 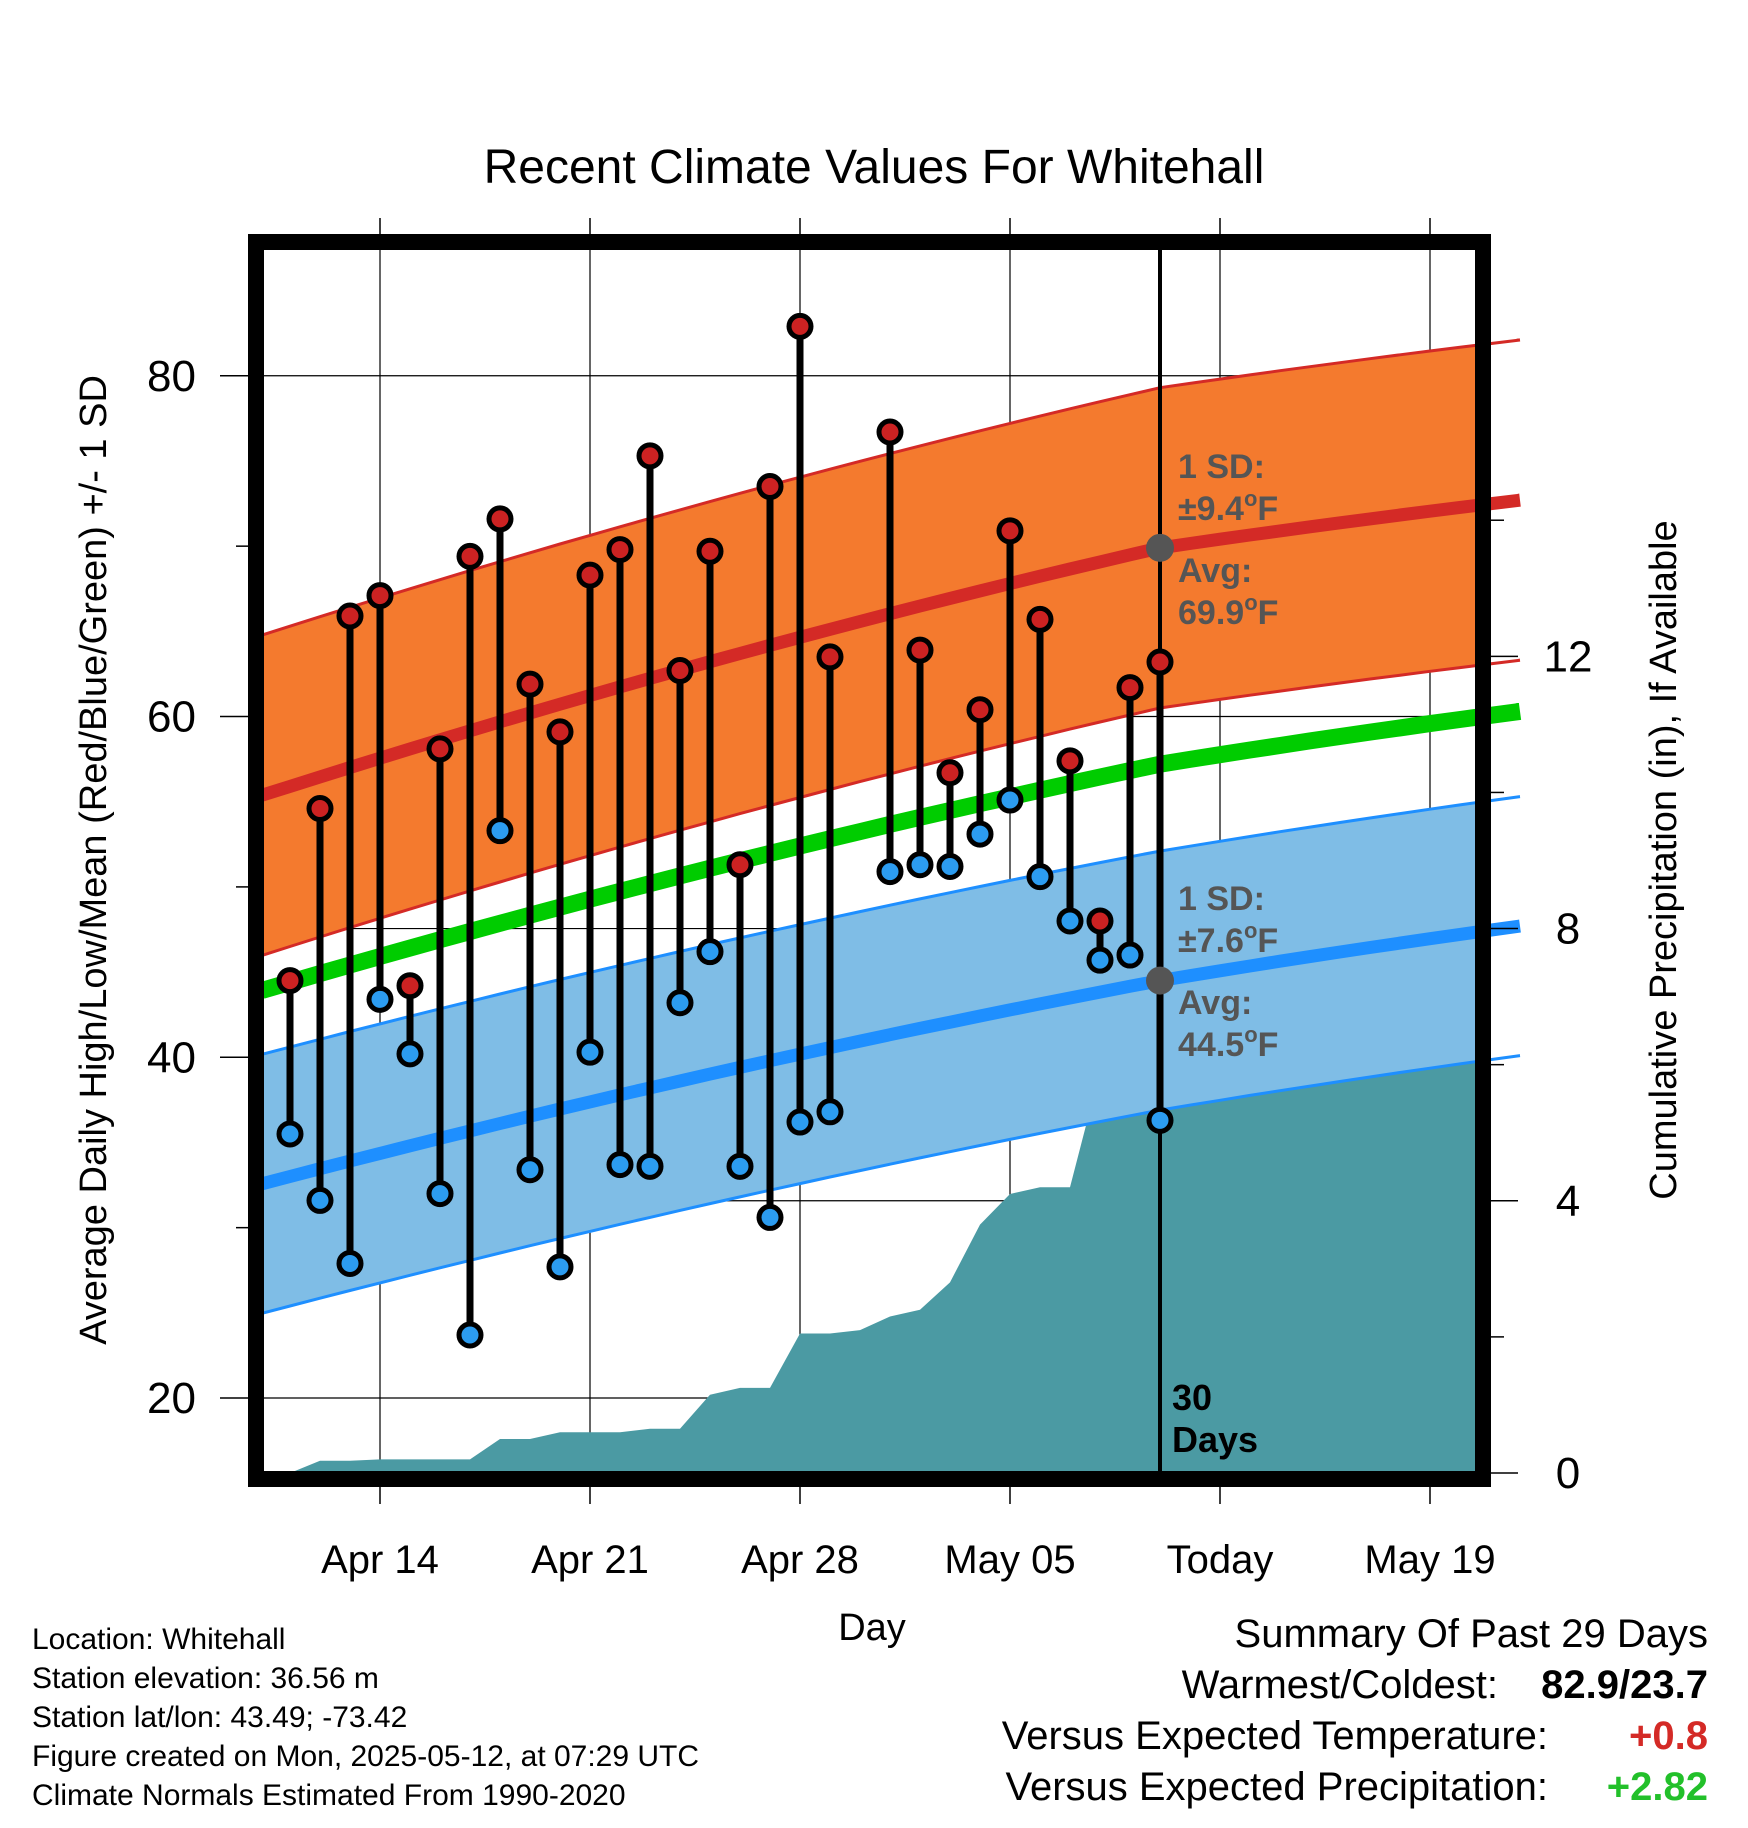 I want to click on latlon-text: Station lat/lon: 43.49; -73.42, so click(x=220, y=1717).